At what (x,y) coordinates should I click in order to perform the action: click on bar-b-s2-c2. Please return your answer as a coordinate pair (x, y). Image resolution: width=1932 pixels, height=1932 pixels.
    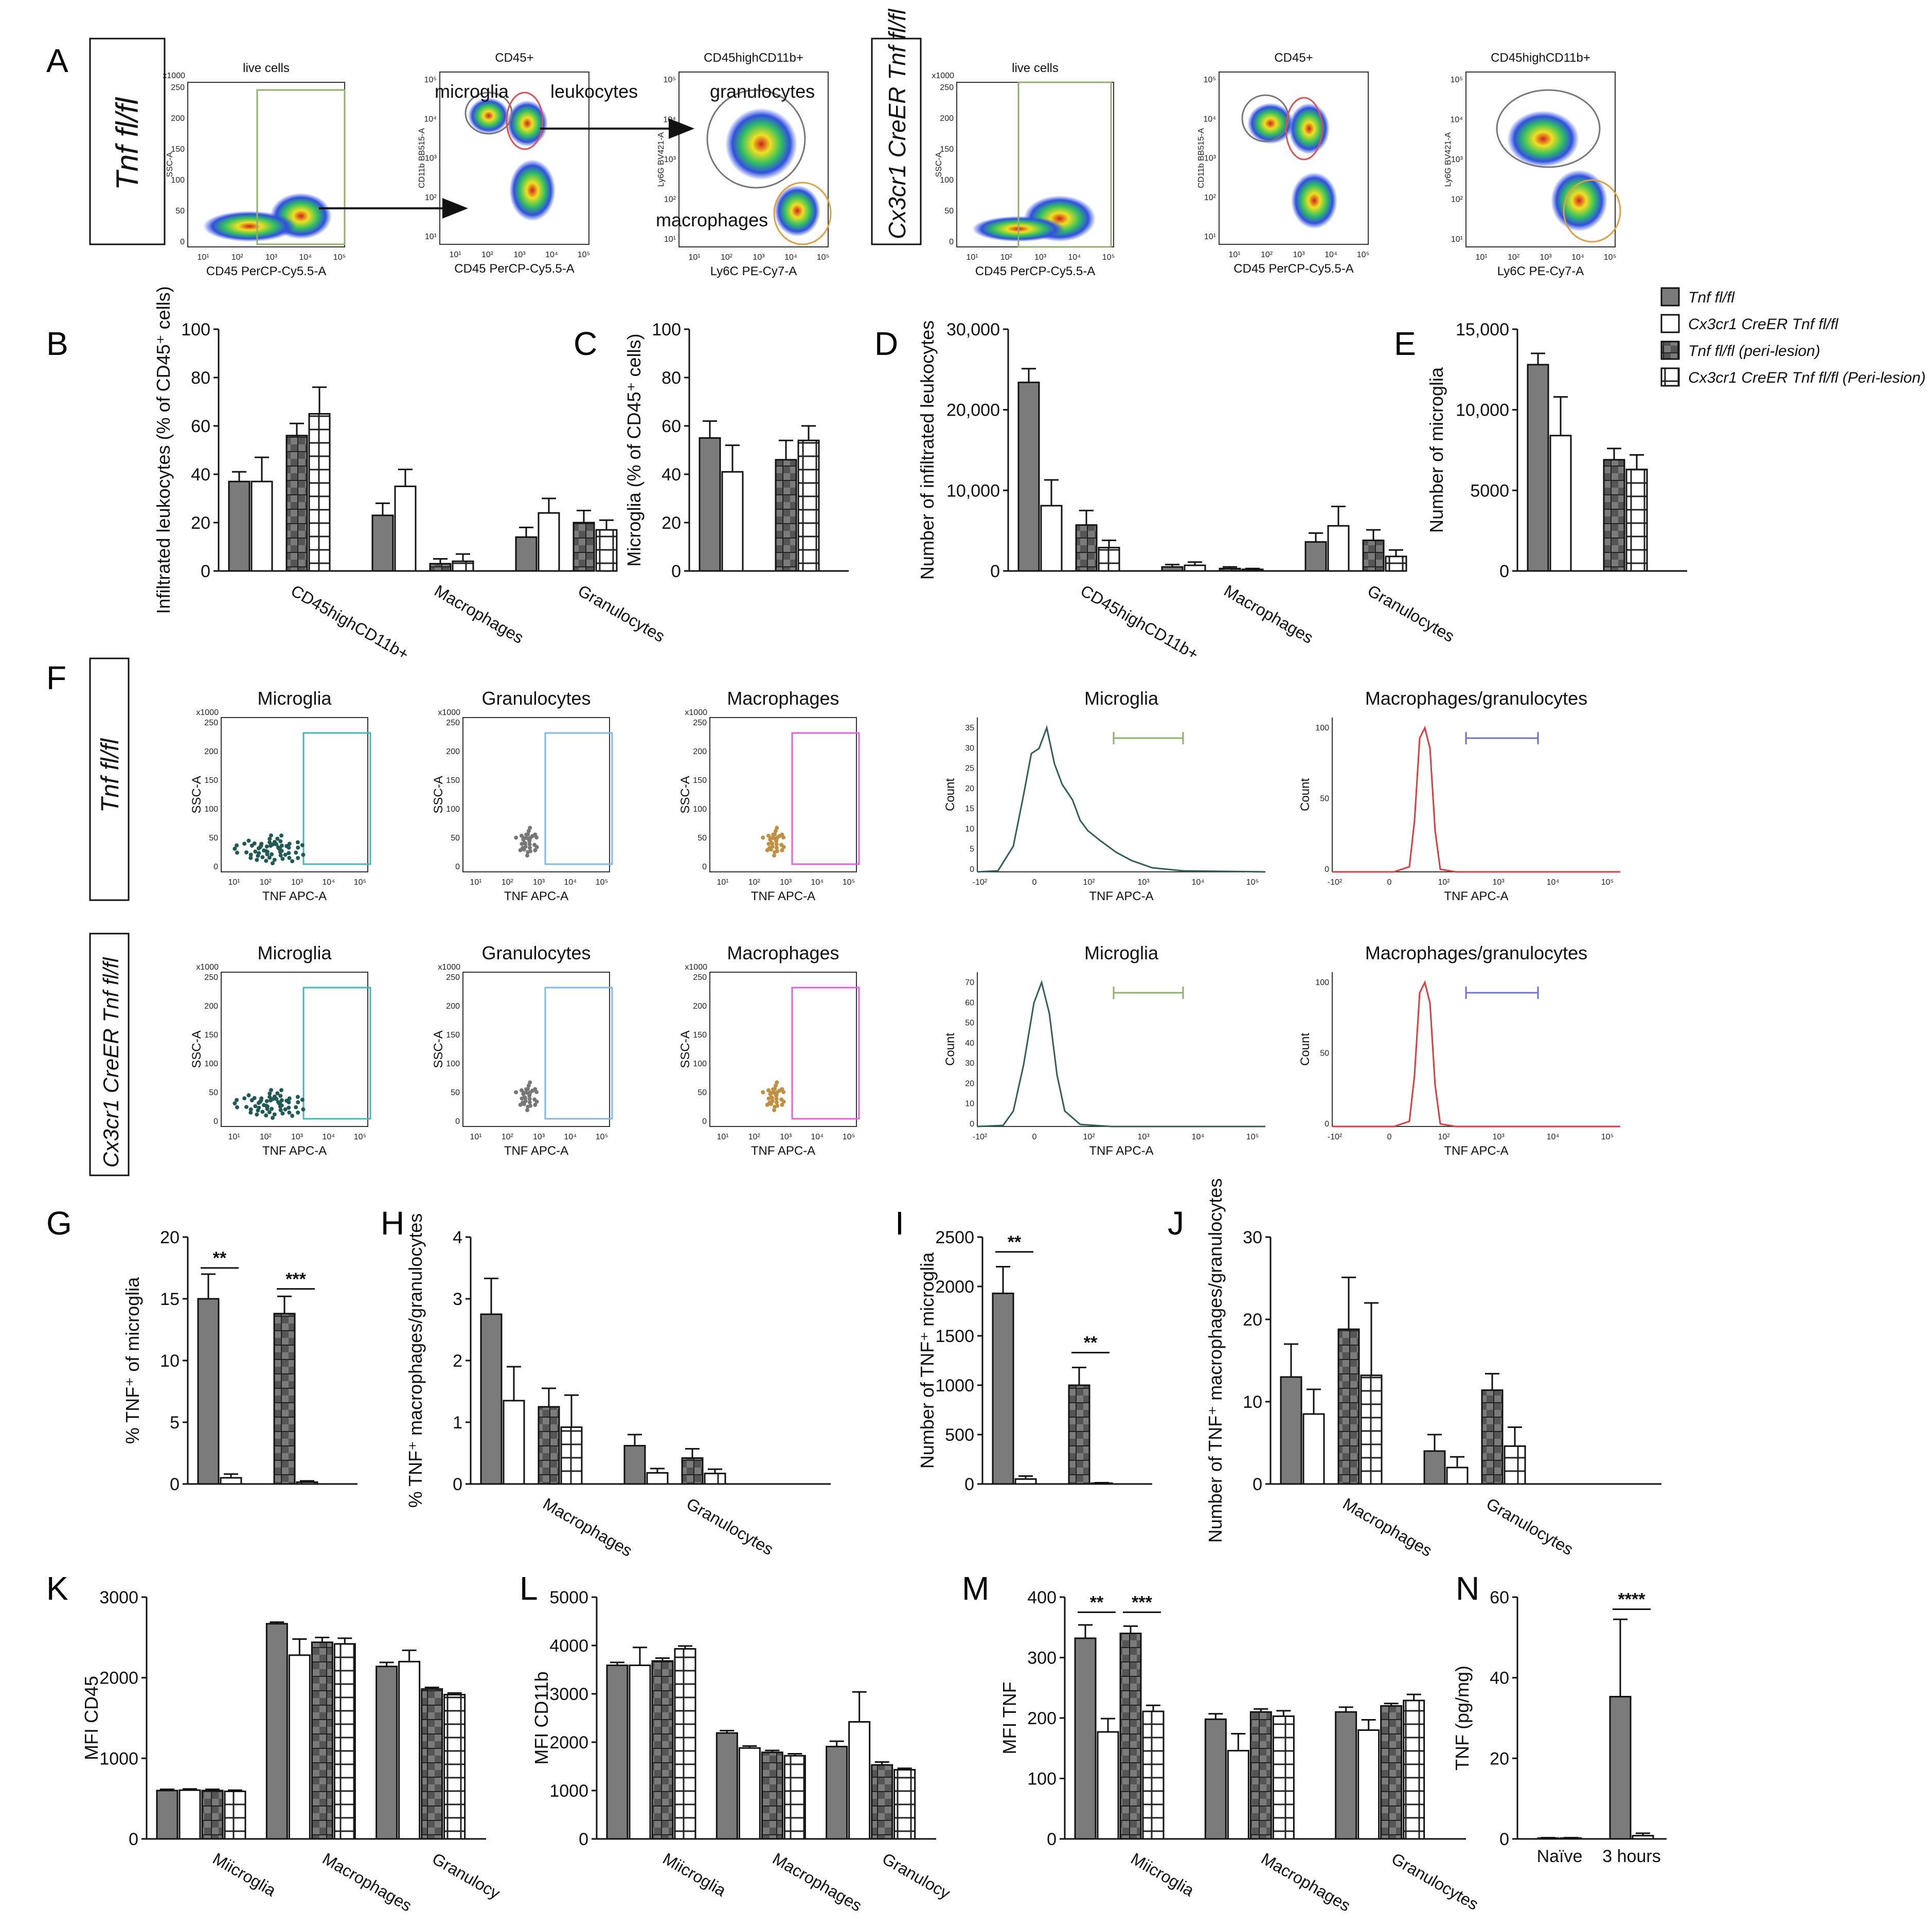
    Looking at the image, I should click on (584, 547).